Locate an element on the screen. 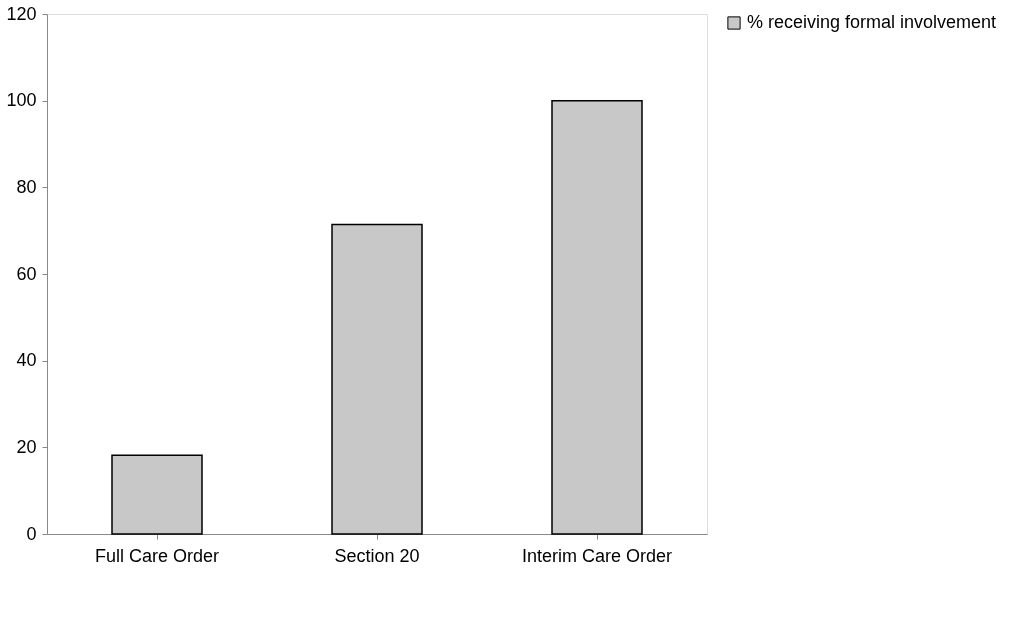 The height and width of the screenshot is (619, 1029). y-tick-label: 80 is located at coordinates (26, 186).